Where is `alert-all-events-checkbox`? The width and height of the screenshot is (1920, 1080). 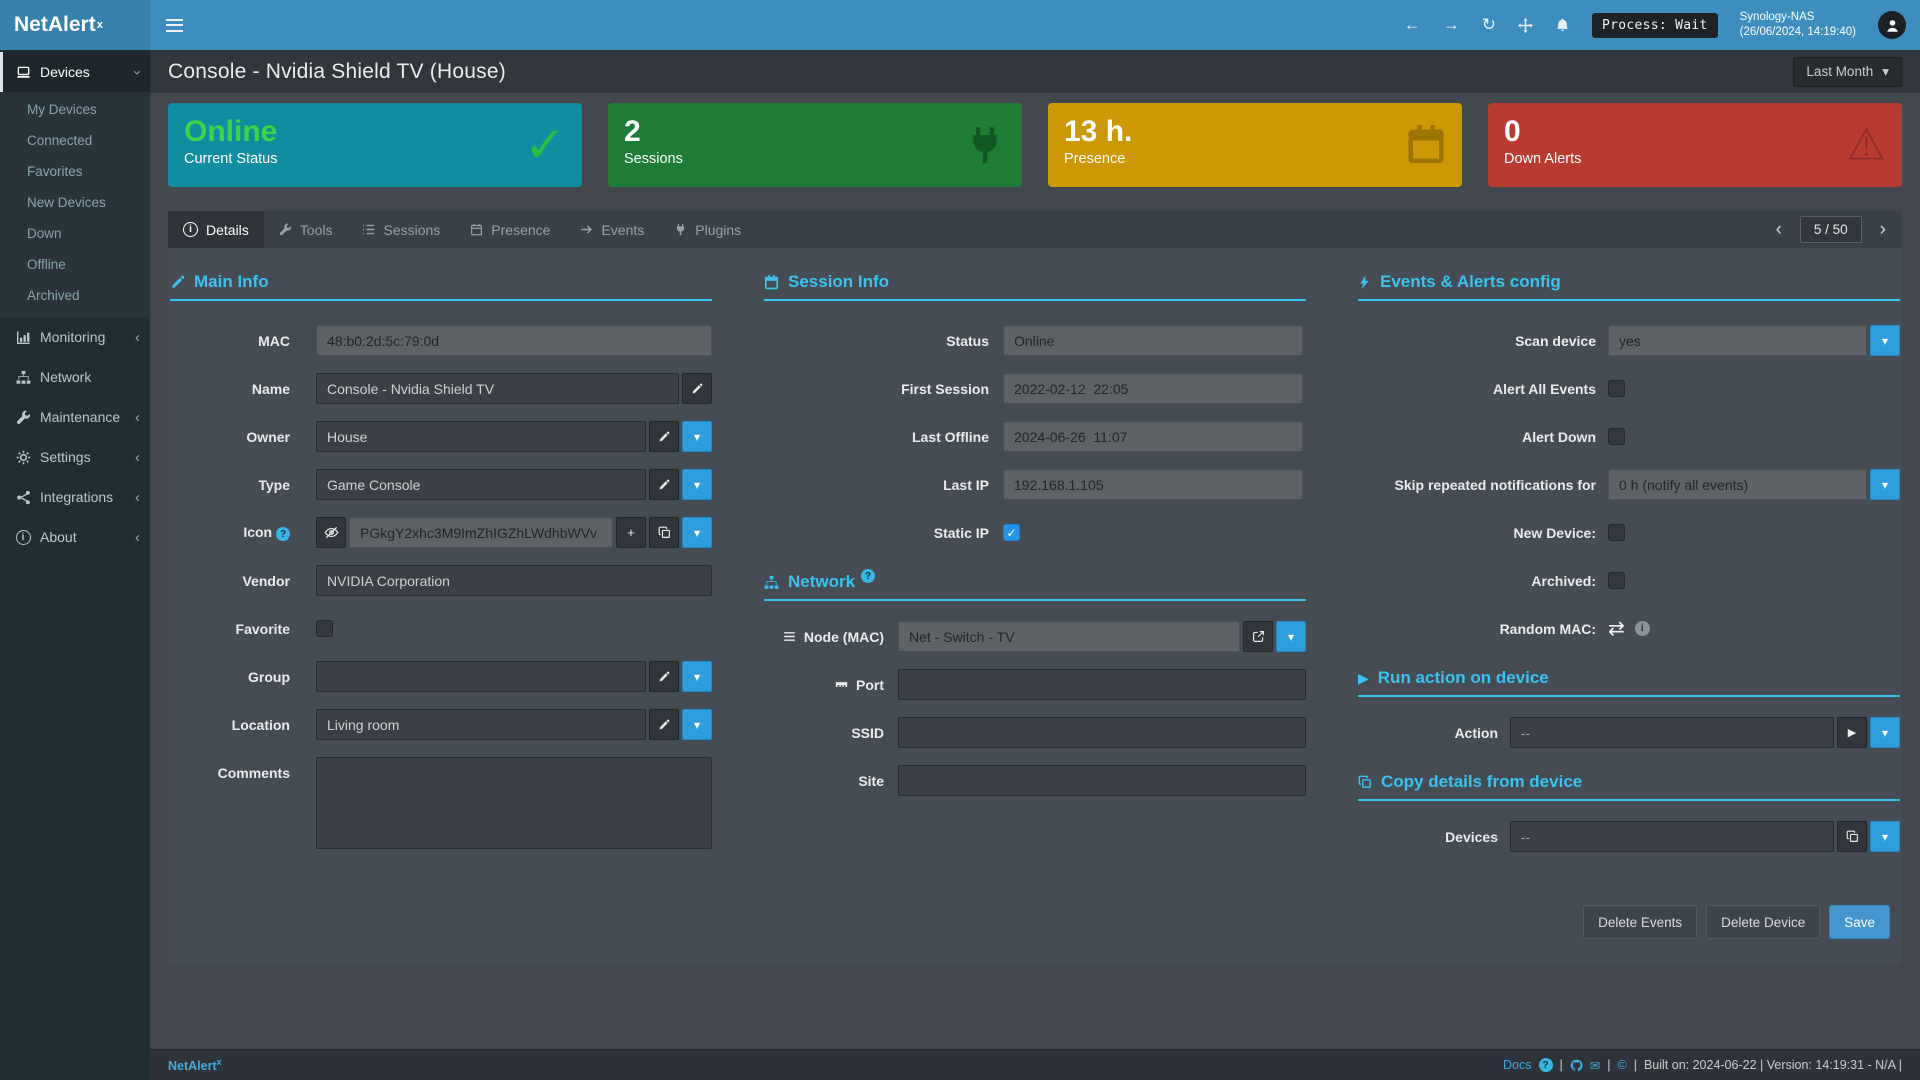 alert-all-events-checkbox is located at coordinates (1616, 388).